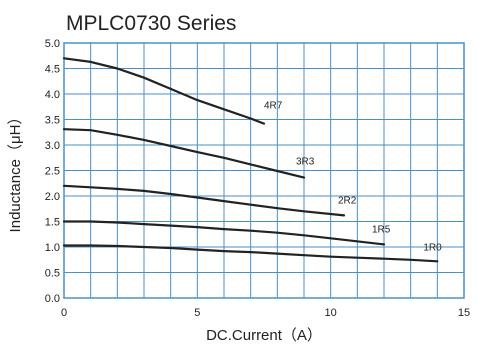 The height and width of the screenshot is (347, 477). What do you see at coordinates (264, 335) in the screenshot?
I see `x-axis-label: DC.Current（A）` at bounding box center [264, 335].